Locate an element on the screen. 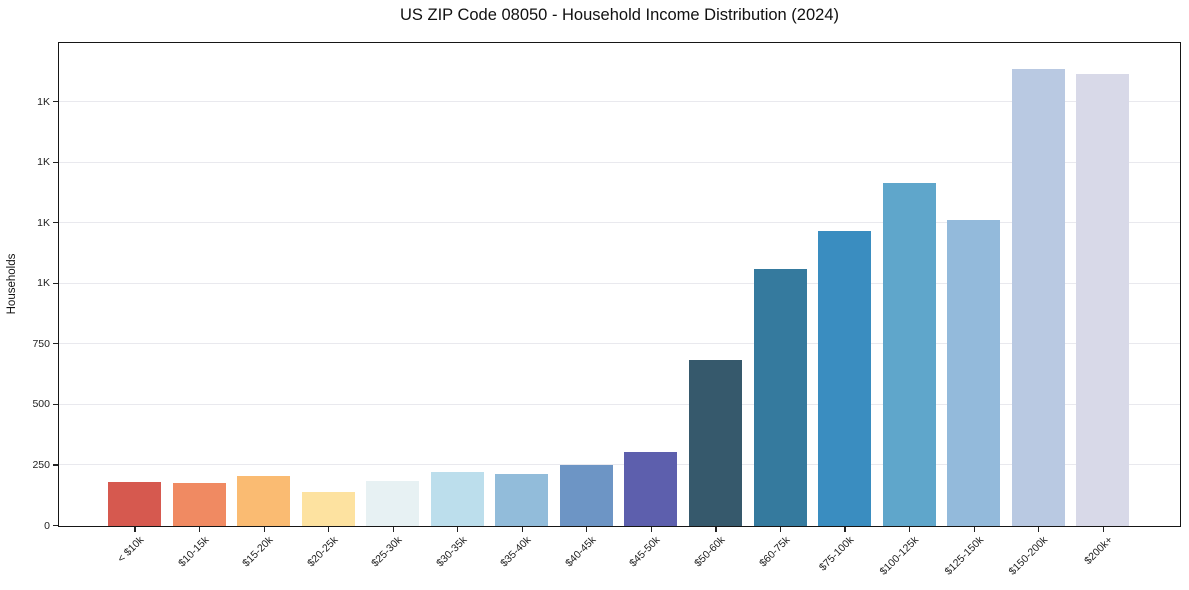  y-tick-label: 250 is located at coordinates (41, 464).